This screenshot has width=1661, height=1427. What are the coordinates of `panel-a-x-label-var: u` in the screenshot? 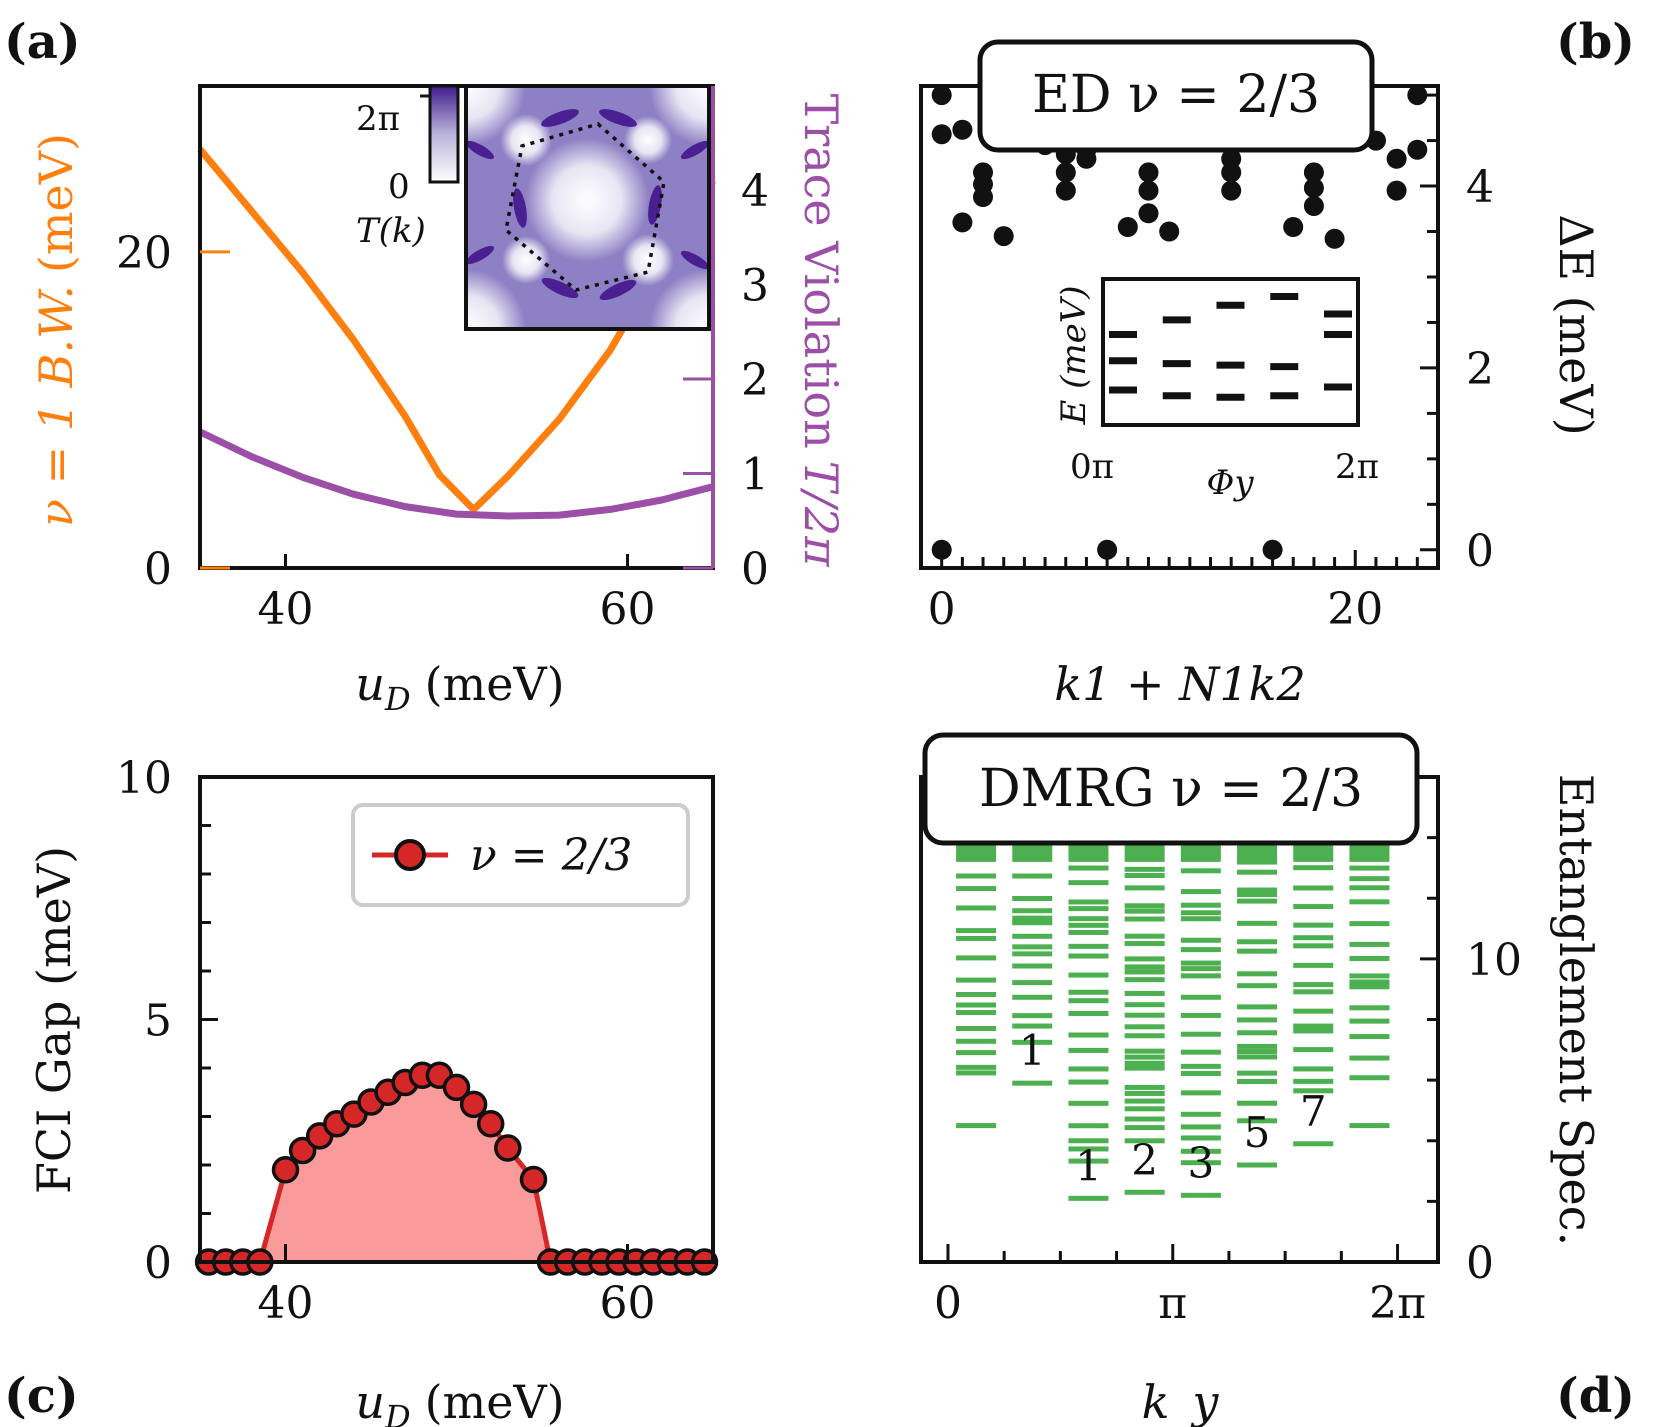 It's located at (370, 684).